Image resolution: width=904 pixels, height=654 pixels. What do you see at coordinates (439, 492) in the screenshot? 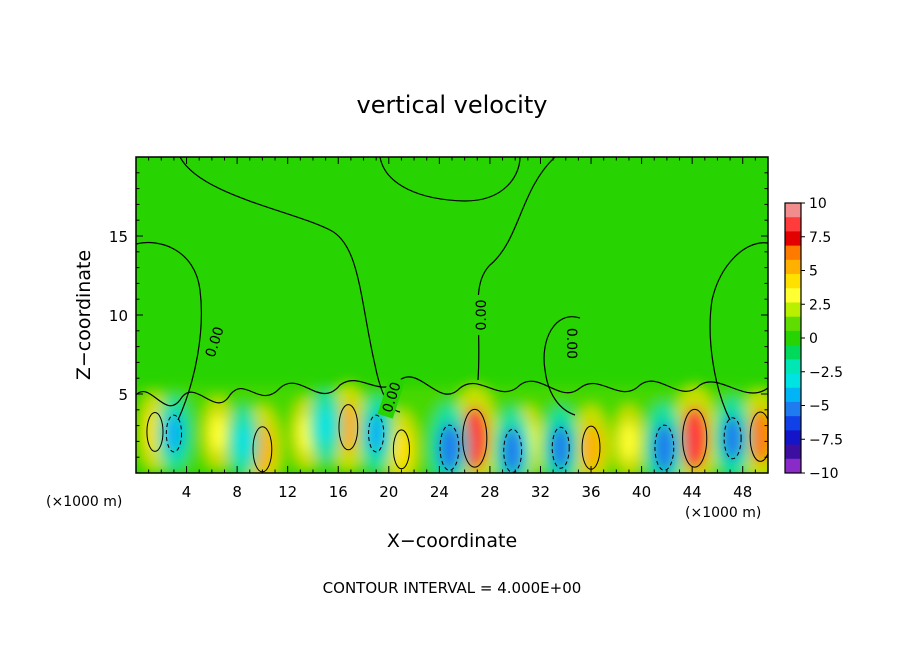
I see `x-tick-label: 24` at bounding box center [439, 492].